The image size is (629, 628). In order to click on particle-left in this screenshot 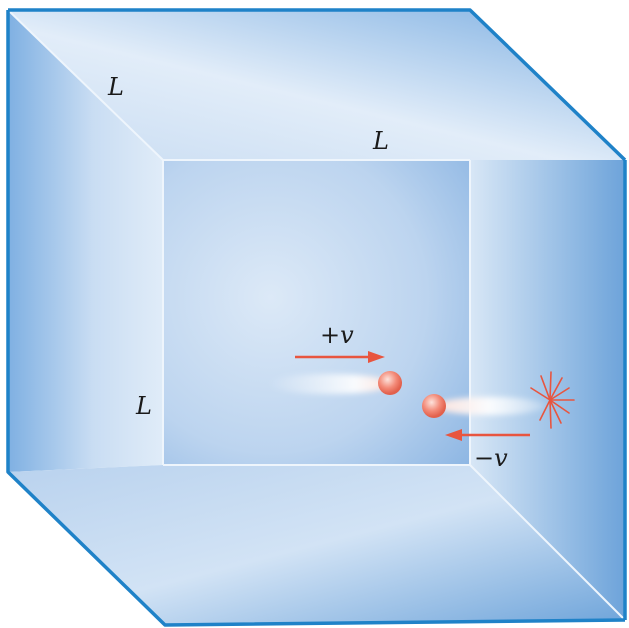, I will do `click(434, 406)`.